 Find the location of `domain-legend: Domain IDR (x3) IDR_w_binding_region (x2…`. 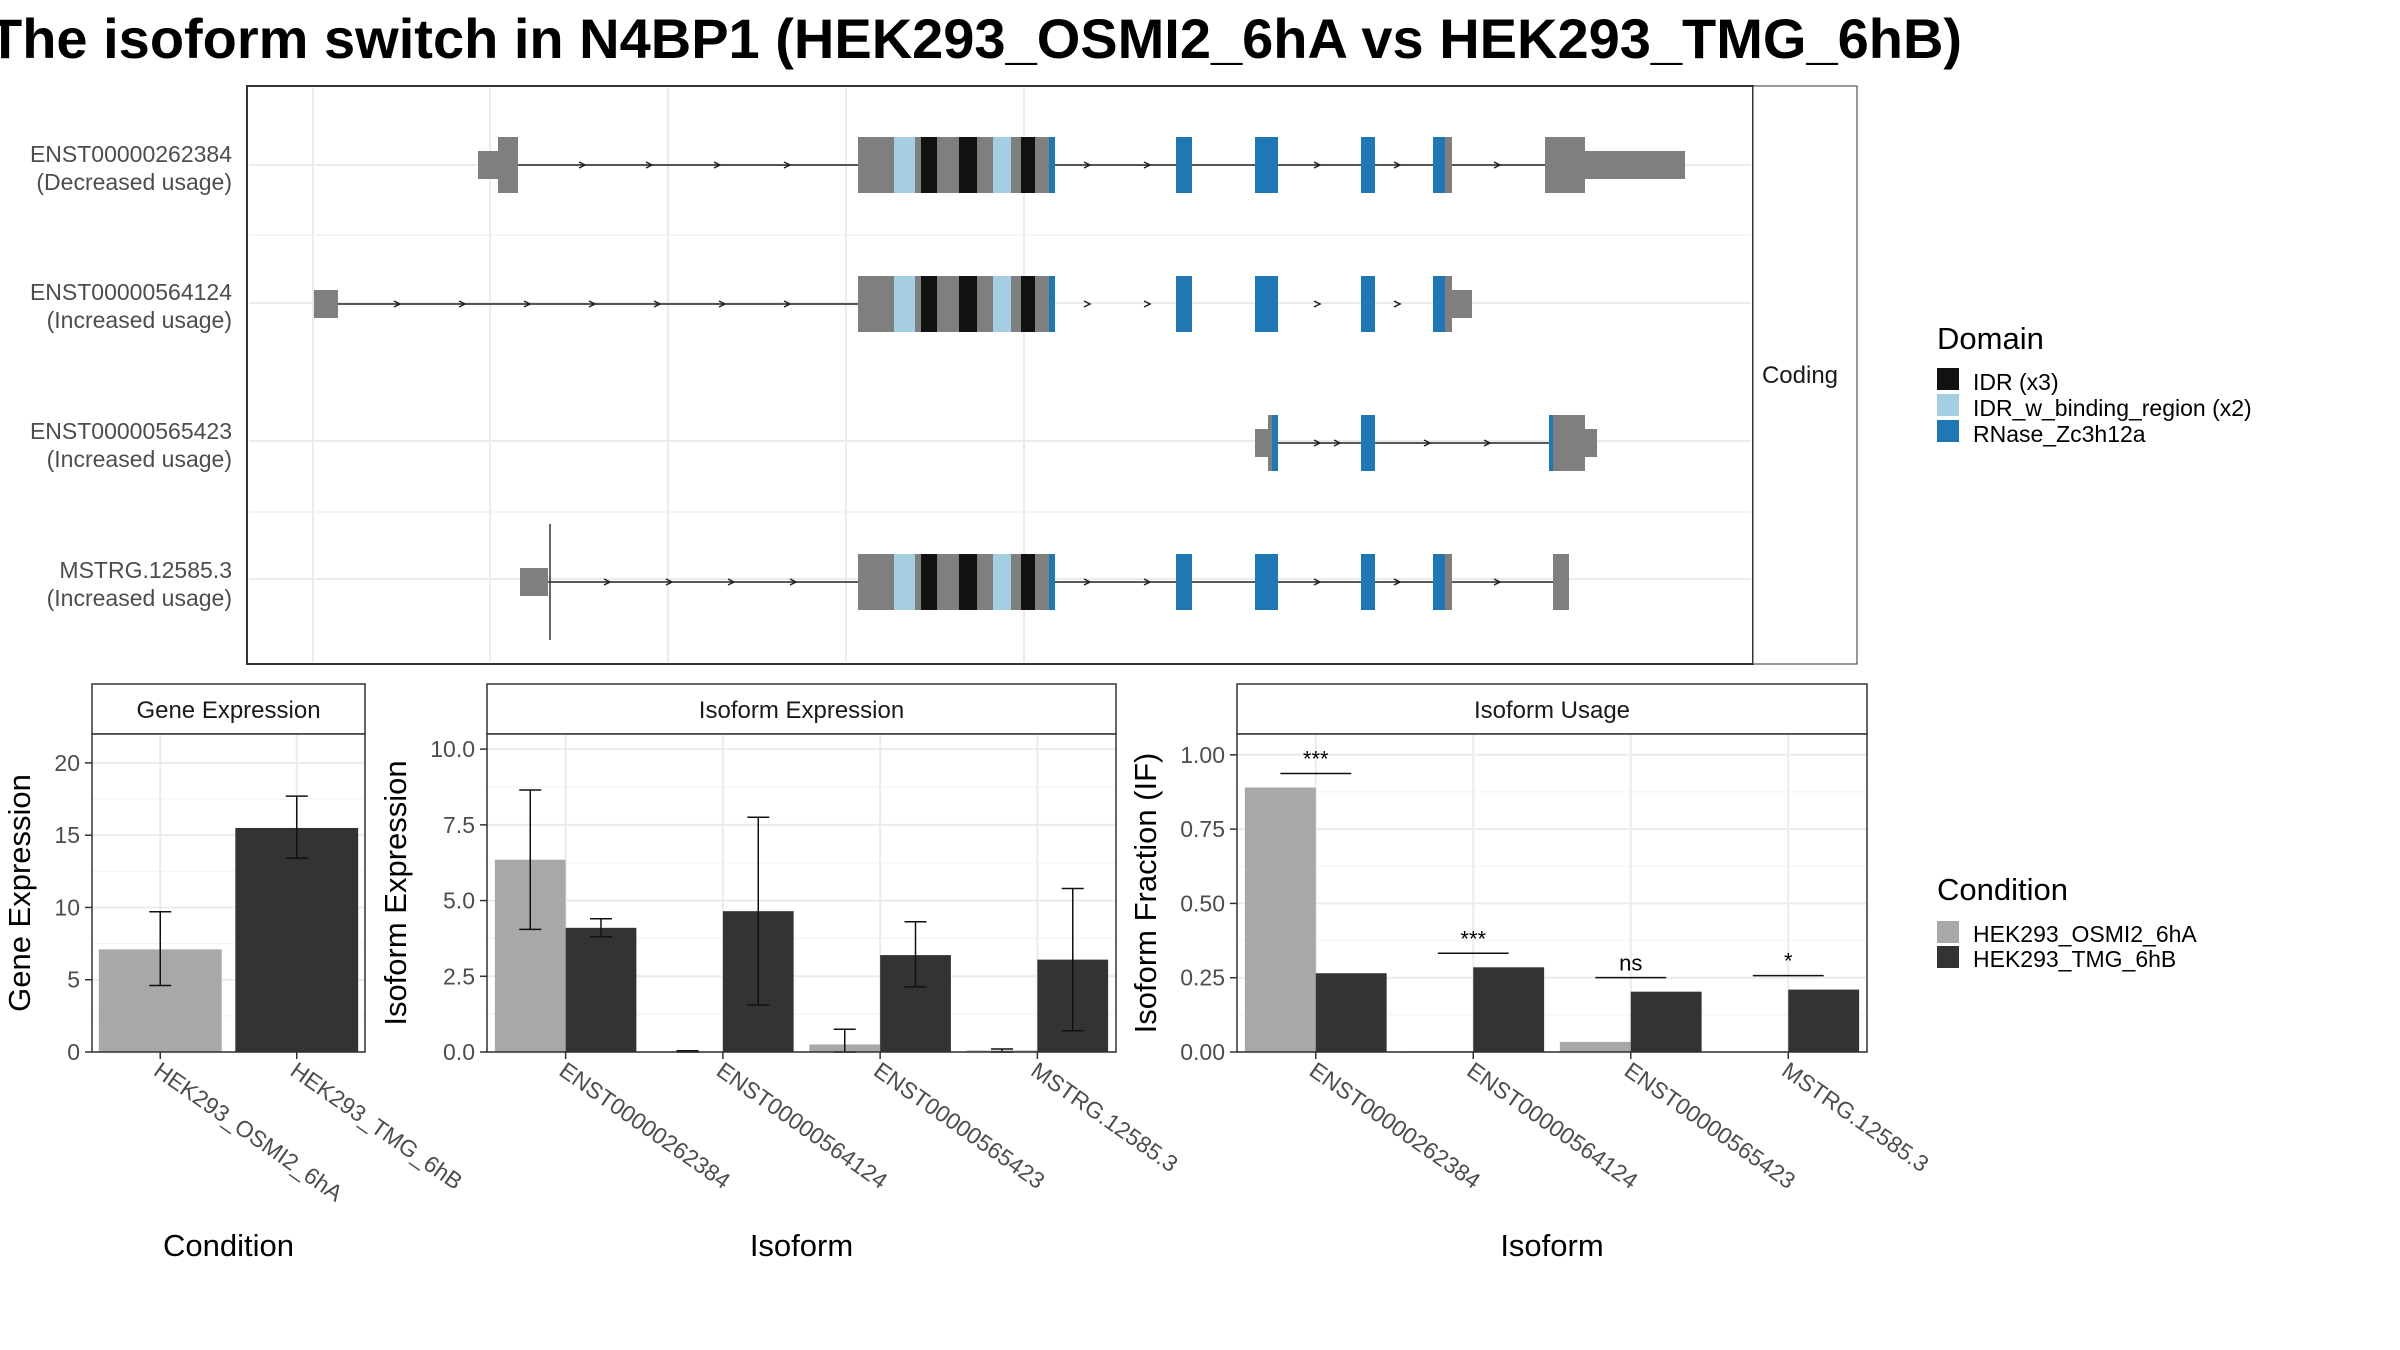

domain-legend: Domain IDR (x3) IDR_w_binding_region (x2… is located at coordinates (2094, 384).